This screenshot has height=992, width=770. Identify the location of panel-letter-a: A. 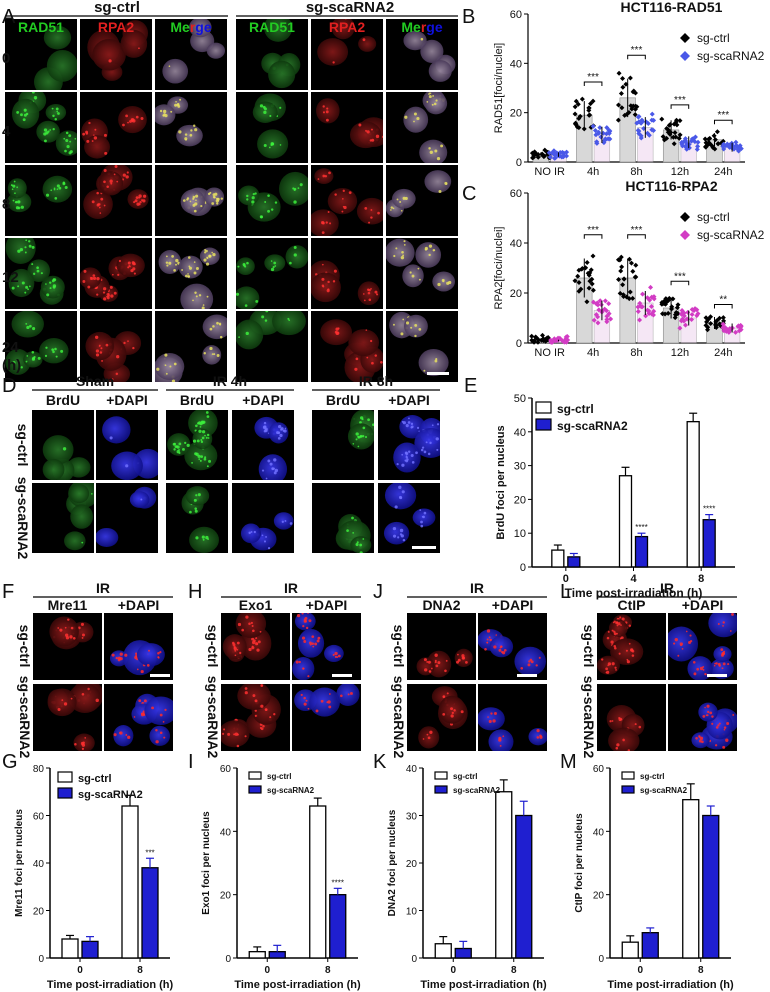
(9, 17).